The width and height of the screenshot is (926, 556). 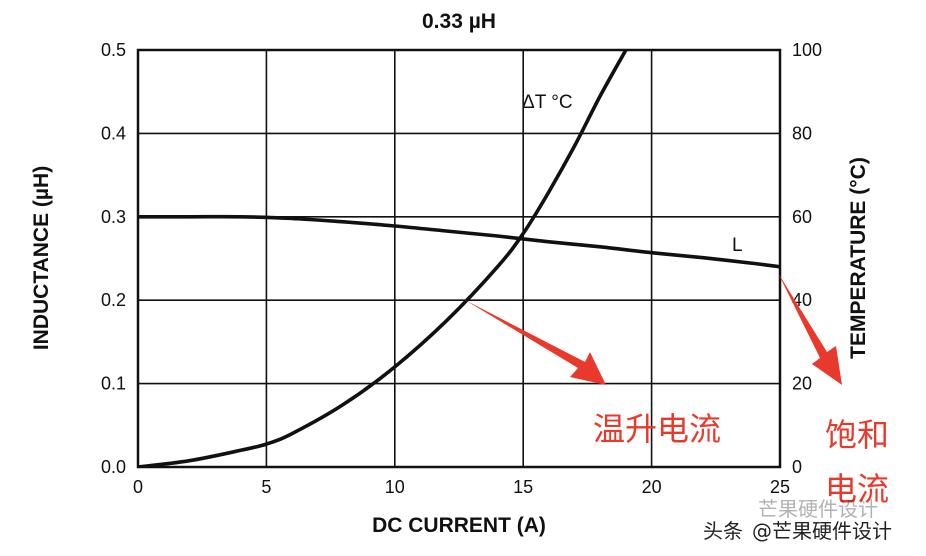 I want to click on watermark-handle: @芒果硬件设计, so click(x=822, y=531).